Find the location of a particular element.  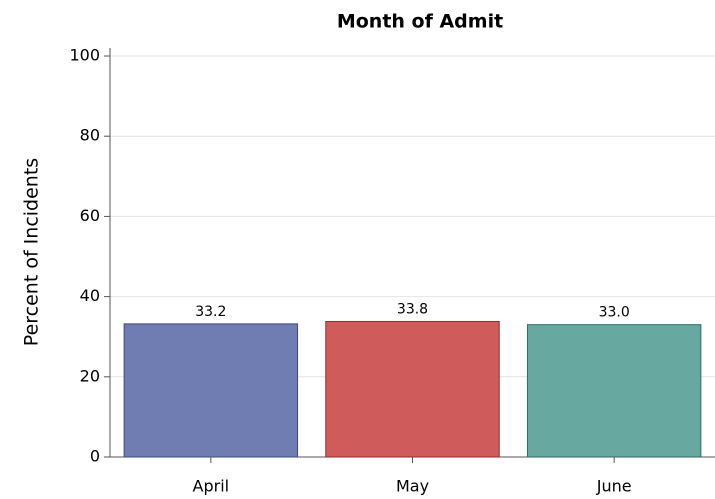

y-tick-label: 0 is located at coordinates (95, 456).